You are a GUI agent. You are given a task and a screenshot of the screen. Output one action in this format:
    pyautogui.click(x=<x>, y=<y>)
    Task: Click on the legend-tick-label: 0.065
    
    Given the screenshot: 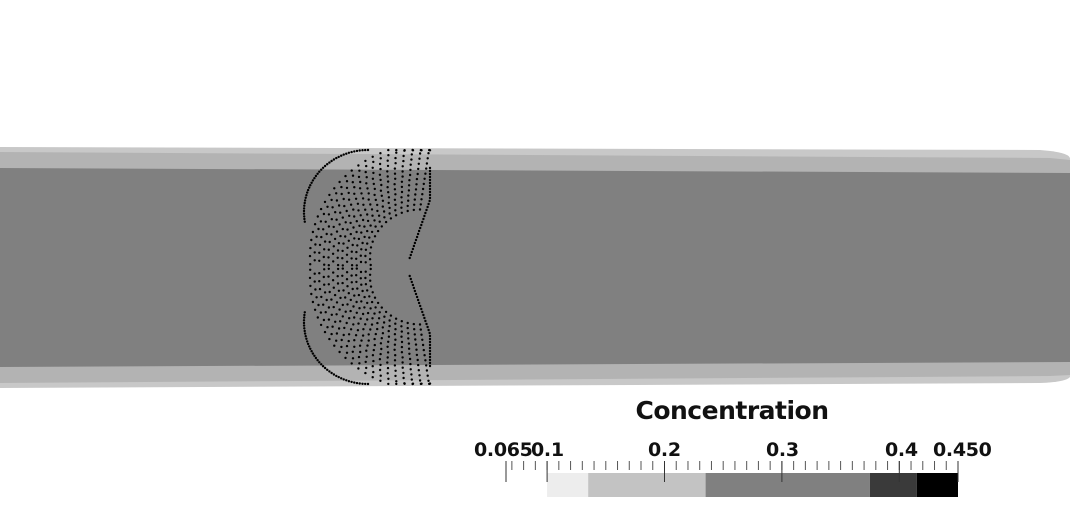 What is the action you would take?
    pyautogui.click(x=503, y=450)
    